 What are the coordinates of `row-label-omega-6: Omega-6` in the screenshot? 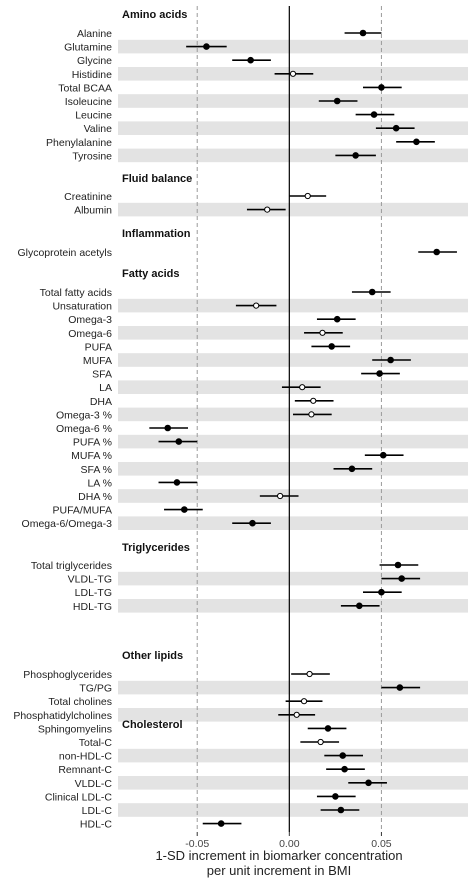 It's located at (90, 334).